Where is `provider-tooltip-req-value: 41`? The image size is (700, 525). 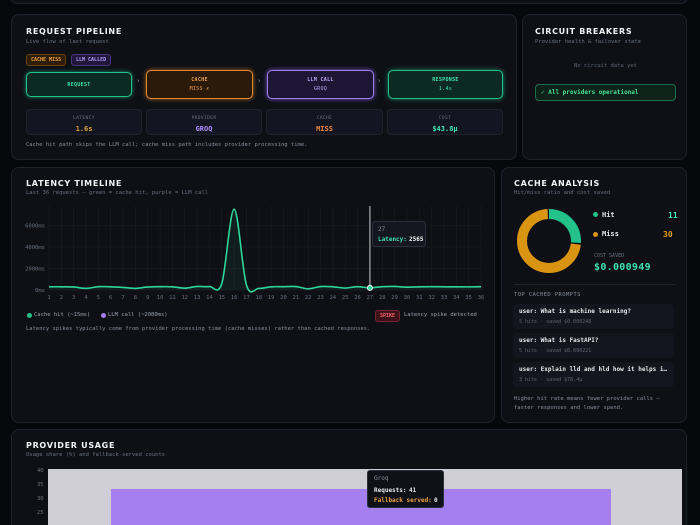
provider-tooltip-req-value: 41 is located at coordinates (413, 490).